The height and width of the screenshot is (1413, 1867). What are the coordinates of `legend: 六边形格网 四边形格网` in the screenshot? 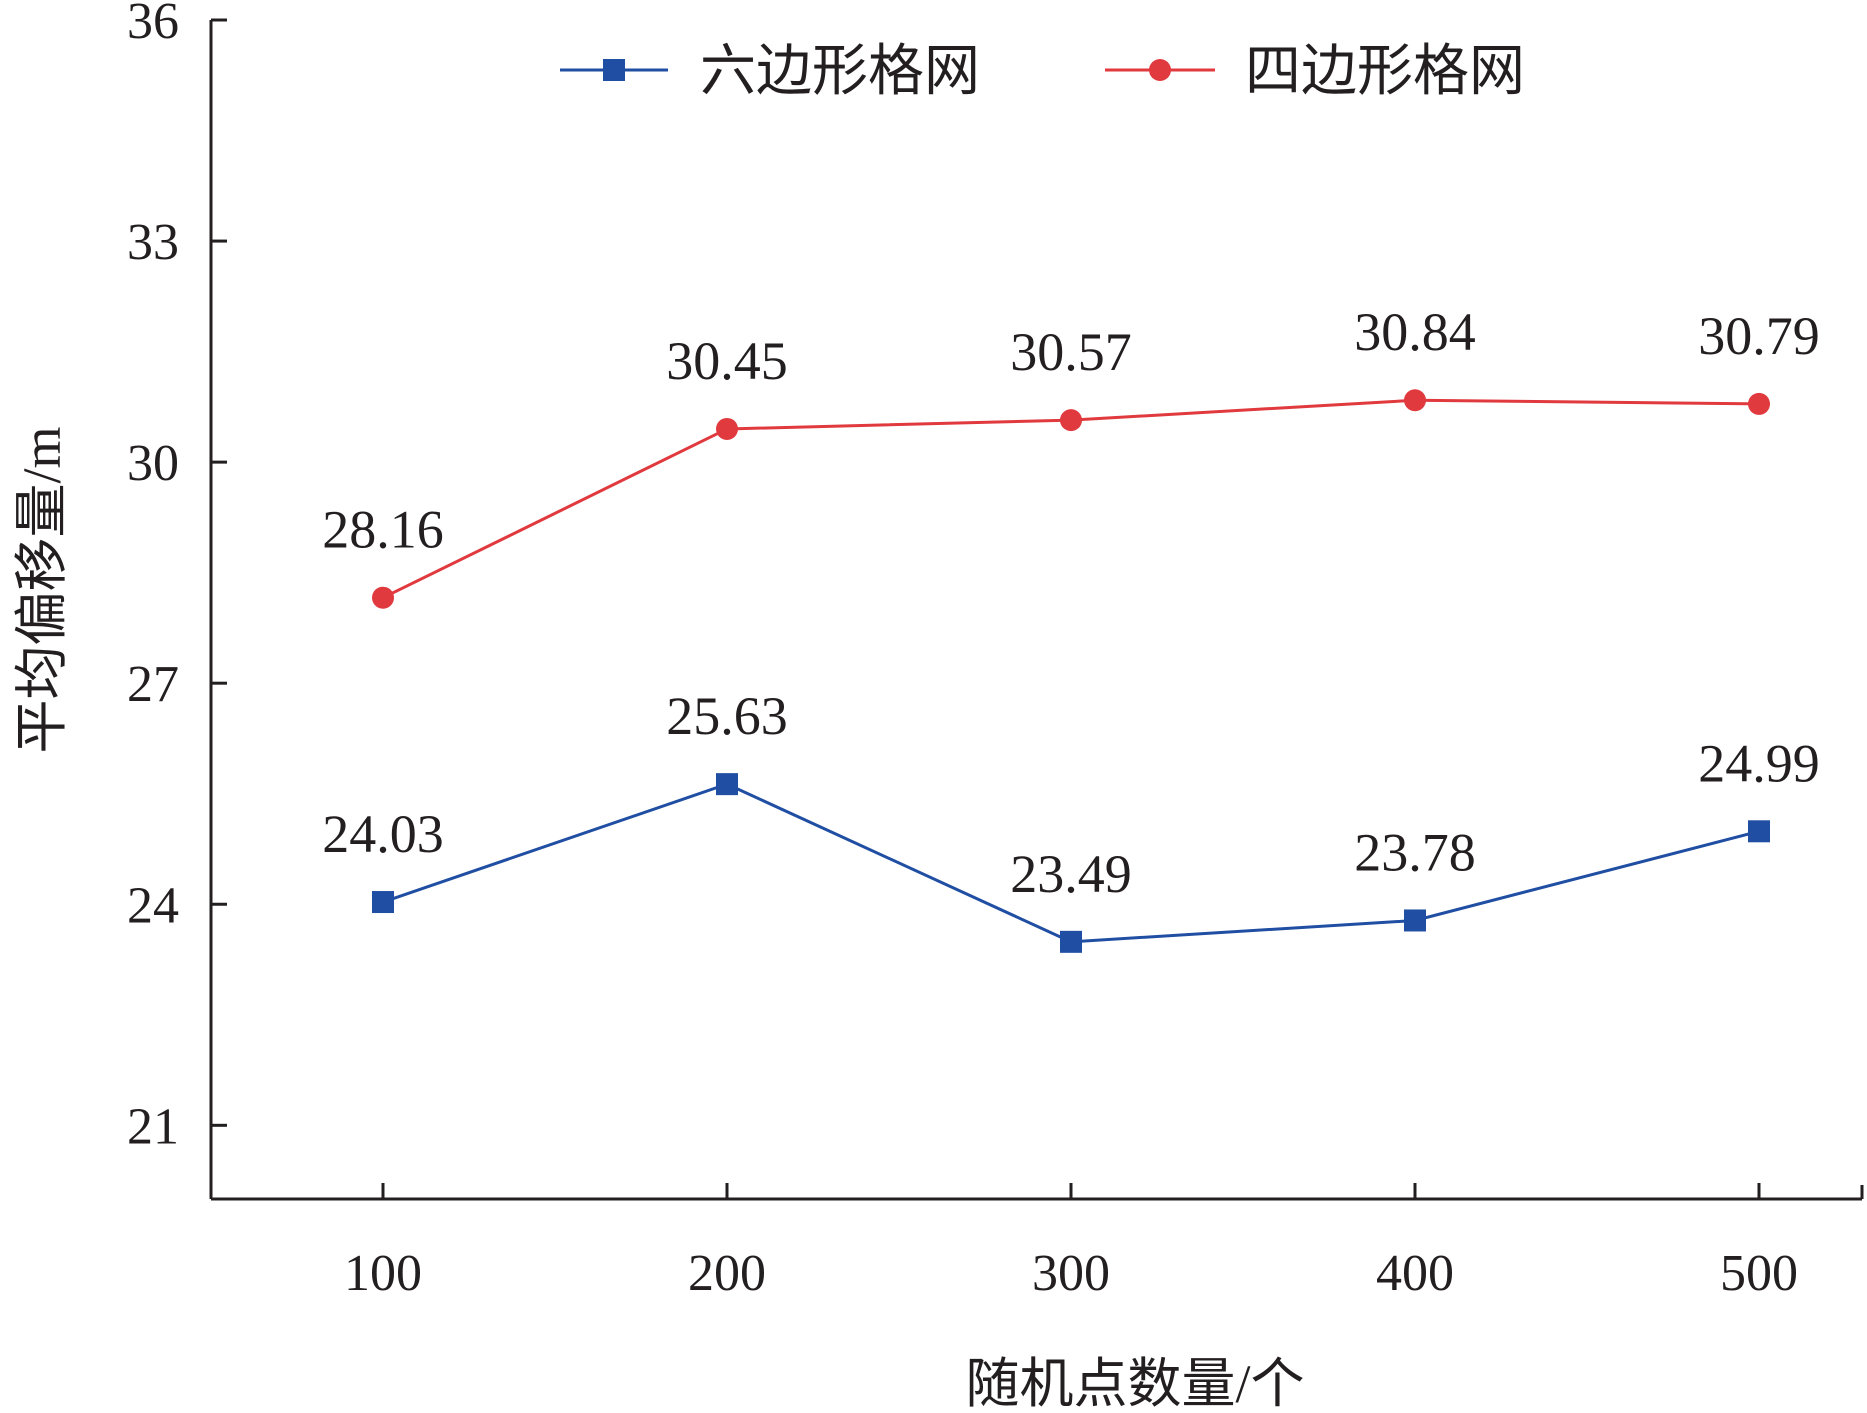 It's located at (1042, 72).